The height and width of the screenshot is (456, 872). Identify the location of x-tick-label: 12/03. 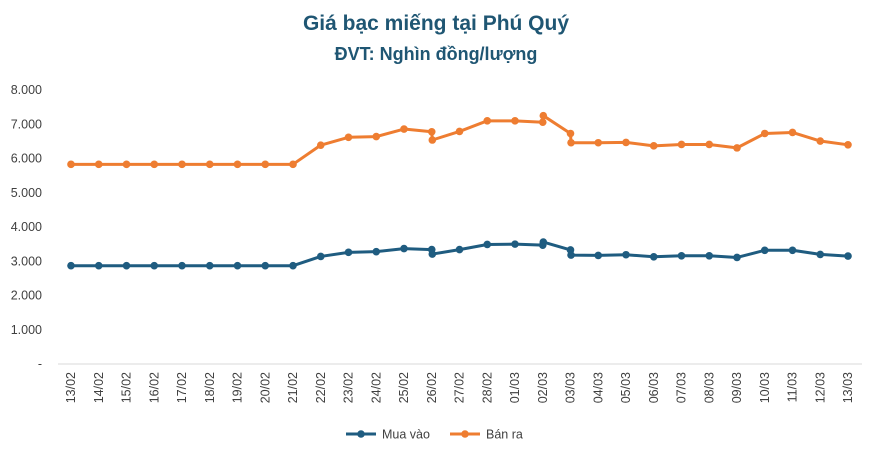
(820, 387).